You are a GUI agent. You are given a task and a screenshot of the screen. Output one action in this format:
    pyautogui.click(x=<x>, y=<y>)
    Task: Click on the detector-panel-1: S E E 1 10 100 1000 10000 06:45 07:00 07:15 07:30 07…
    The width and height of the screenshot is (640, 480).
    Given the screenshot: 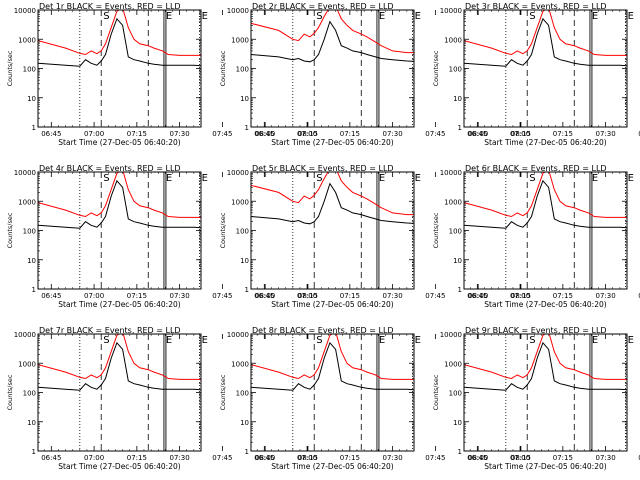 What is the action you would take?
    pyautogui.click(x=162, y=74)
    